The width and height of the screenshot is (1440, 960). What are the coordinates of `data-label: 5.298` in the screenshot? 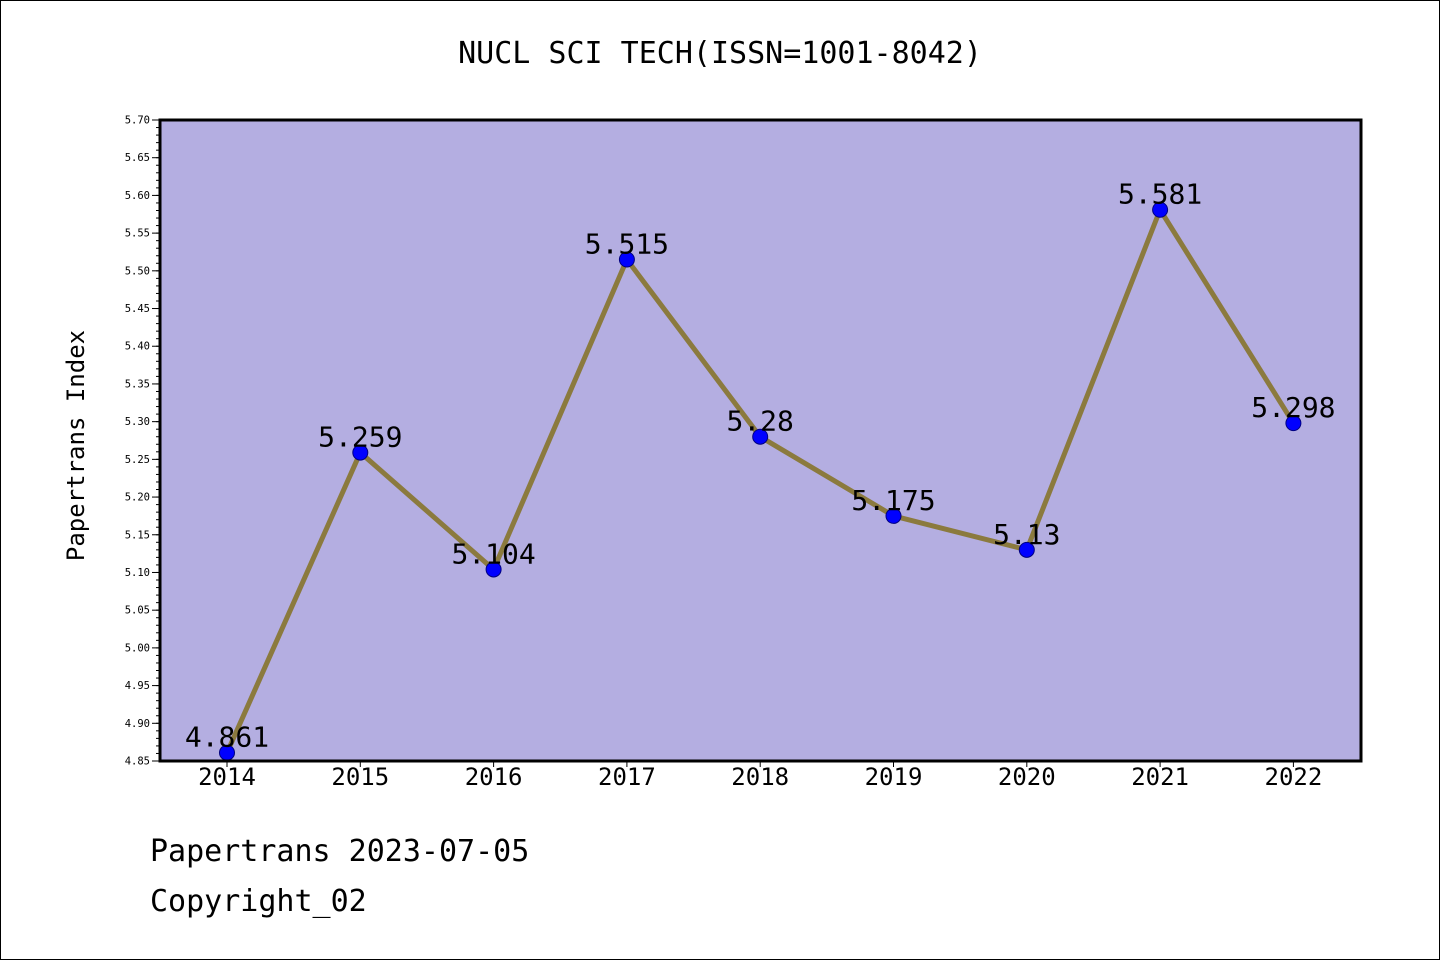 It's located at (1293, 407).